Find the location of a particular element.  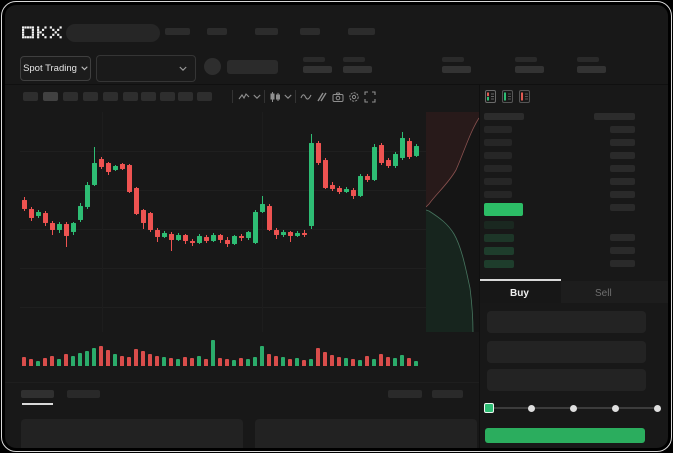

candle-wick is located at coordinates (171, 241).